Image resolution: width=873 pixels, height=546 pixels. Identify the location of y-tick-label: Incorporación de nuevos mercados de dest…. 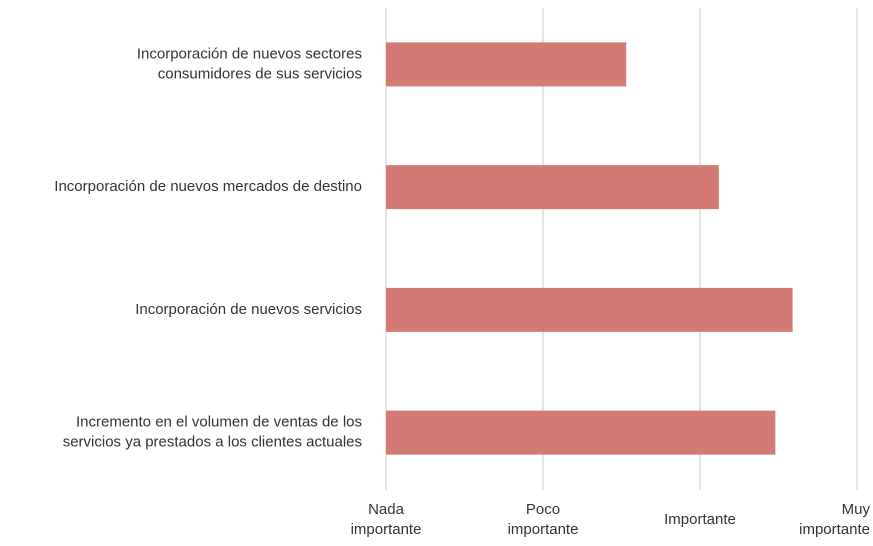
(208, 186).